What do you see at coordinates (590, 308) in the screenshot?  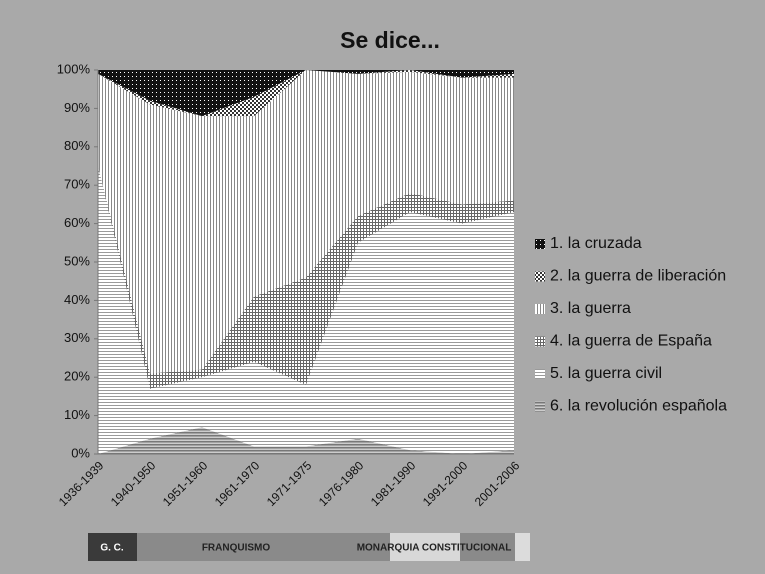 I see `legend-label: 3. la guerra` at bounding box center [590, 308].